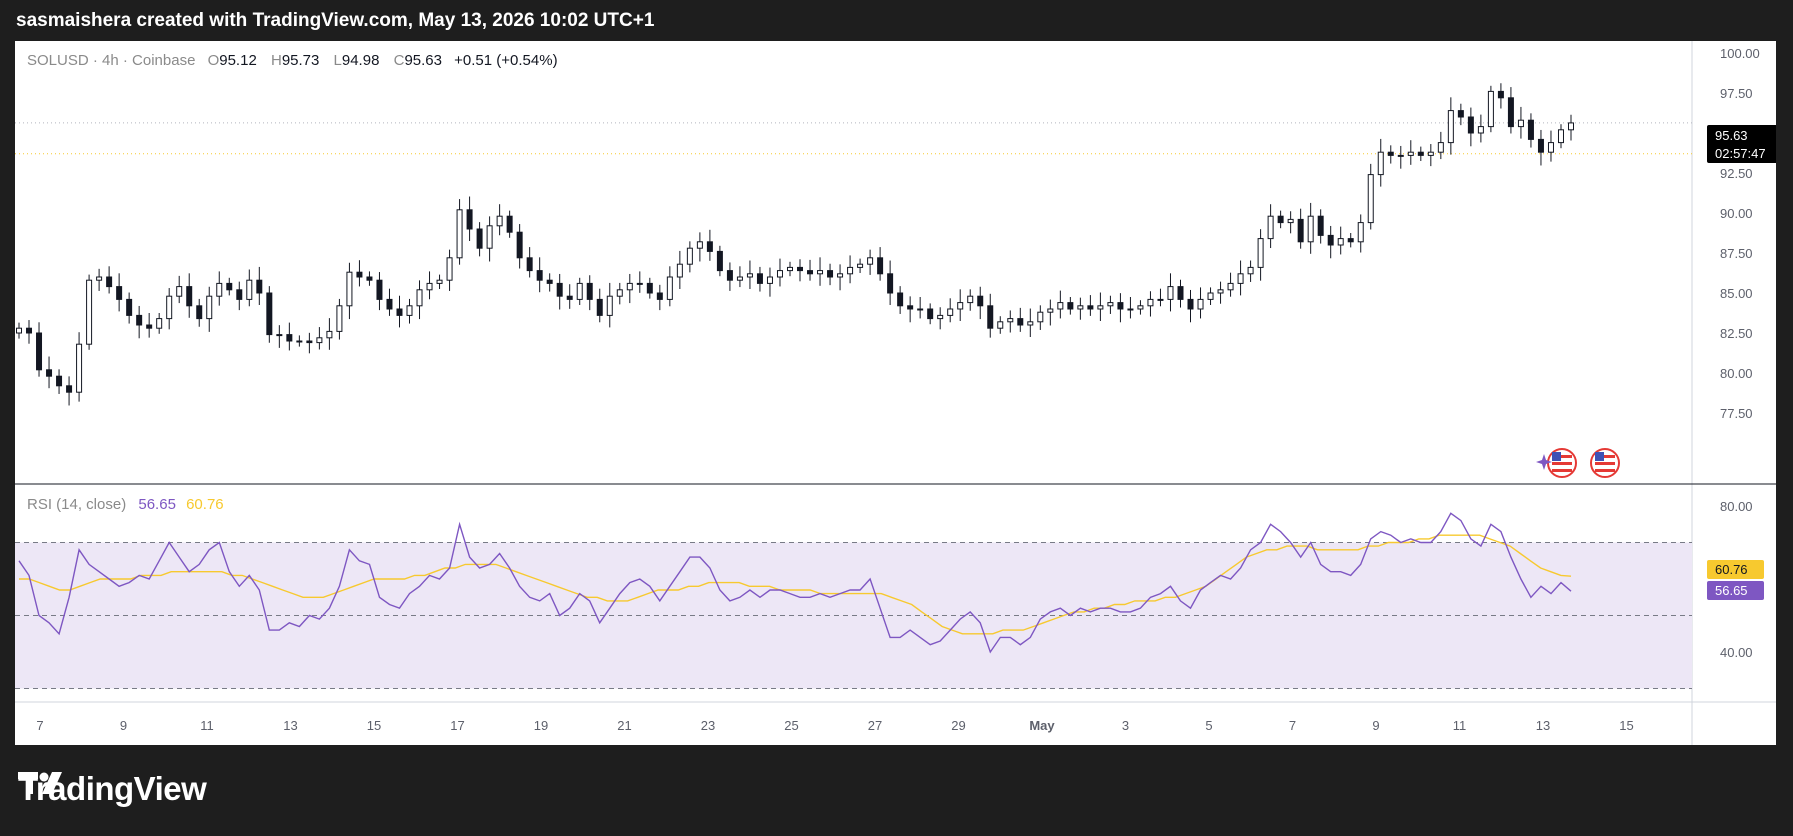 This screenshot has width=1793, height=836. Describe the element at coordinates (1741, 144) in the screenshot. I see `price-tag-bg` at that location.